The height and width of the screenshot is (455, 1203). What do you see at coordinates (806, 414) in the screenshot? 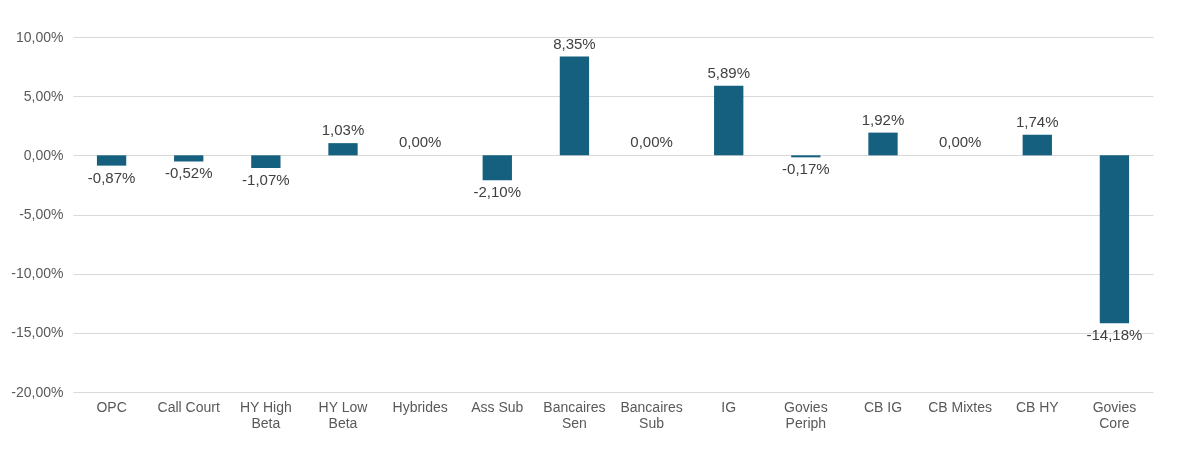
I see `x-tick-label: Govies Periph` at bounding box center [806, 414].